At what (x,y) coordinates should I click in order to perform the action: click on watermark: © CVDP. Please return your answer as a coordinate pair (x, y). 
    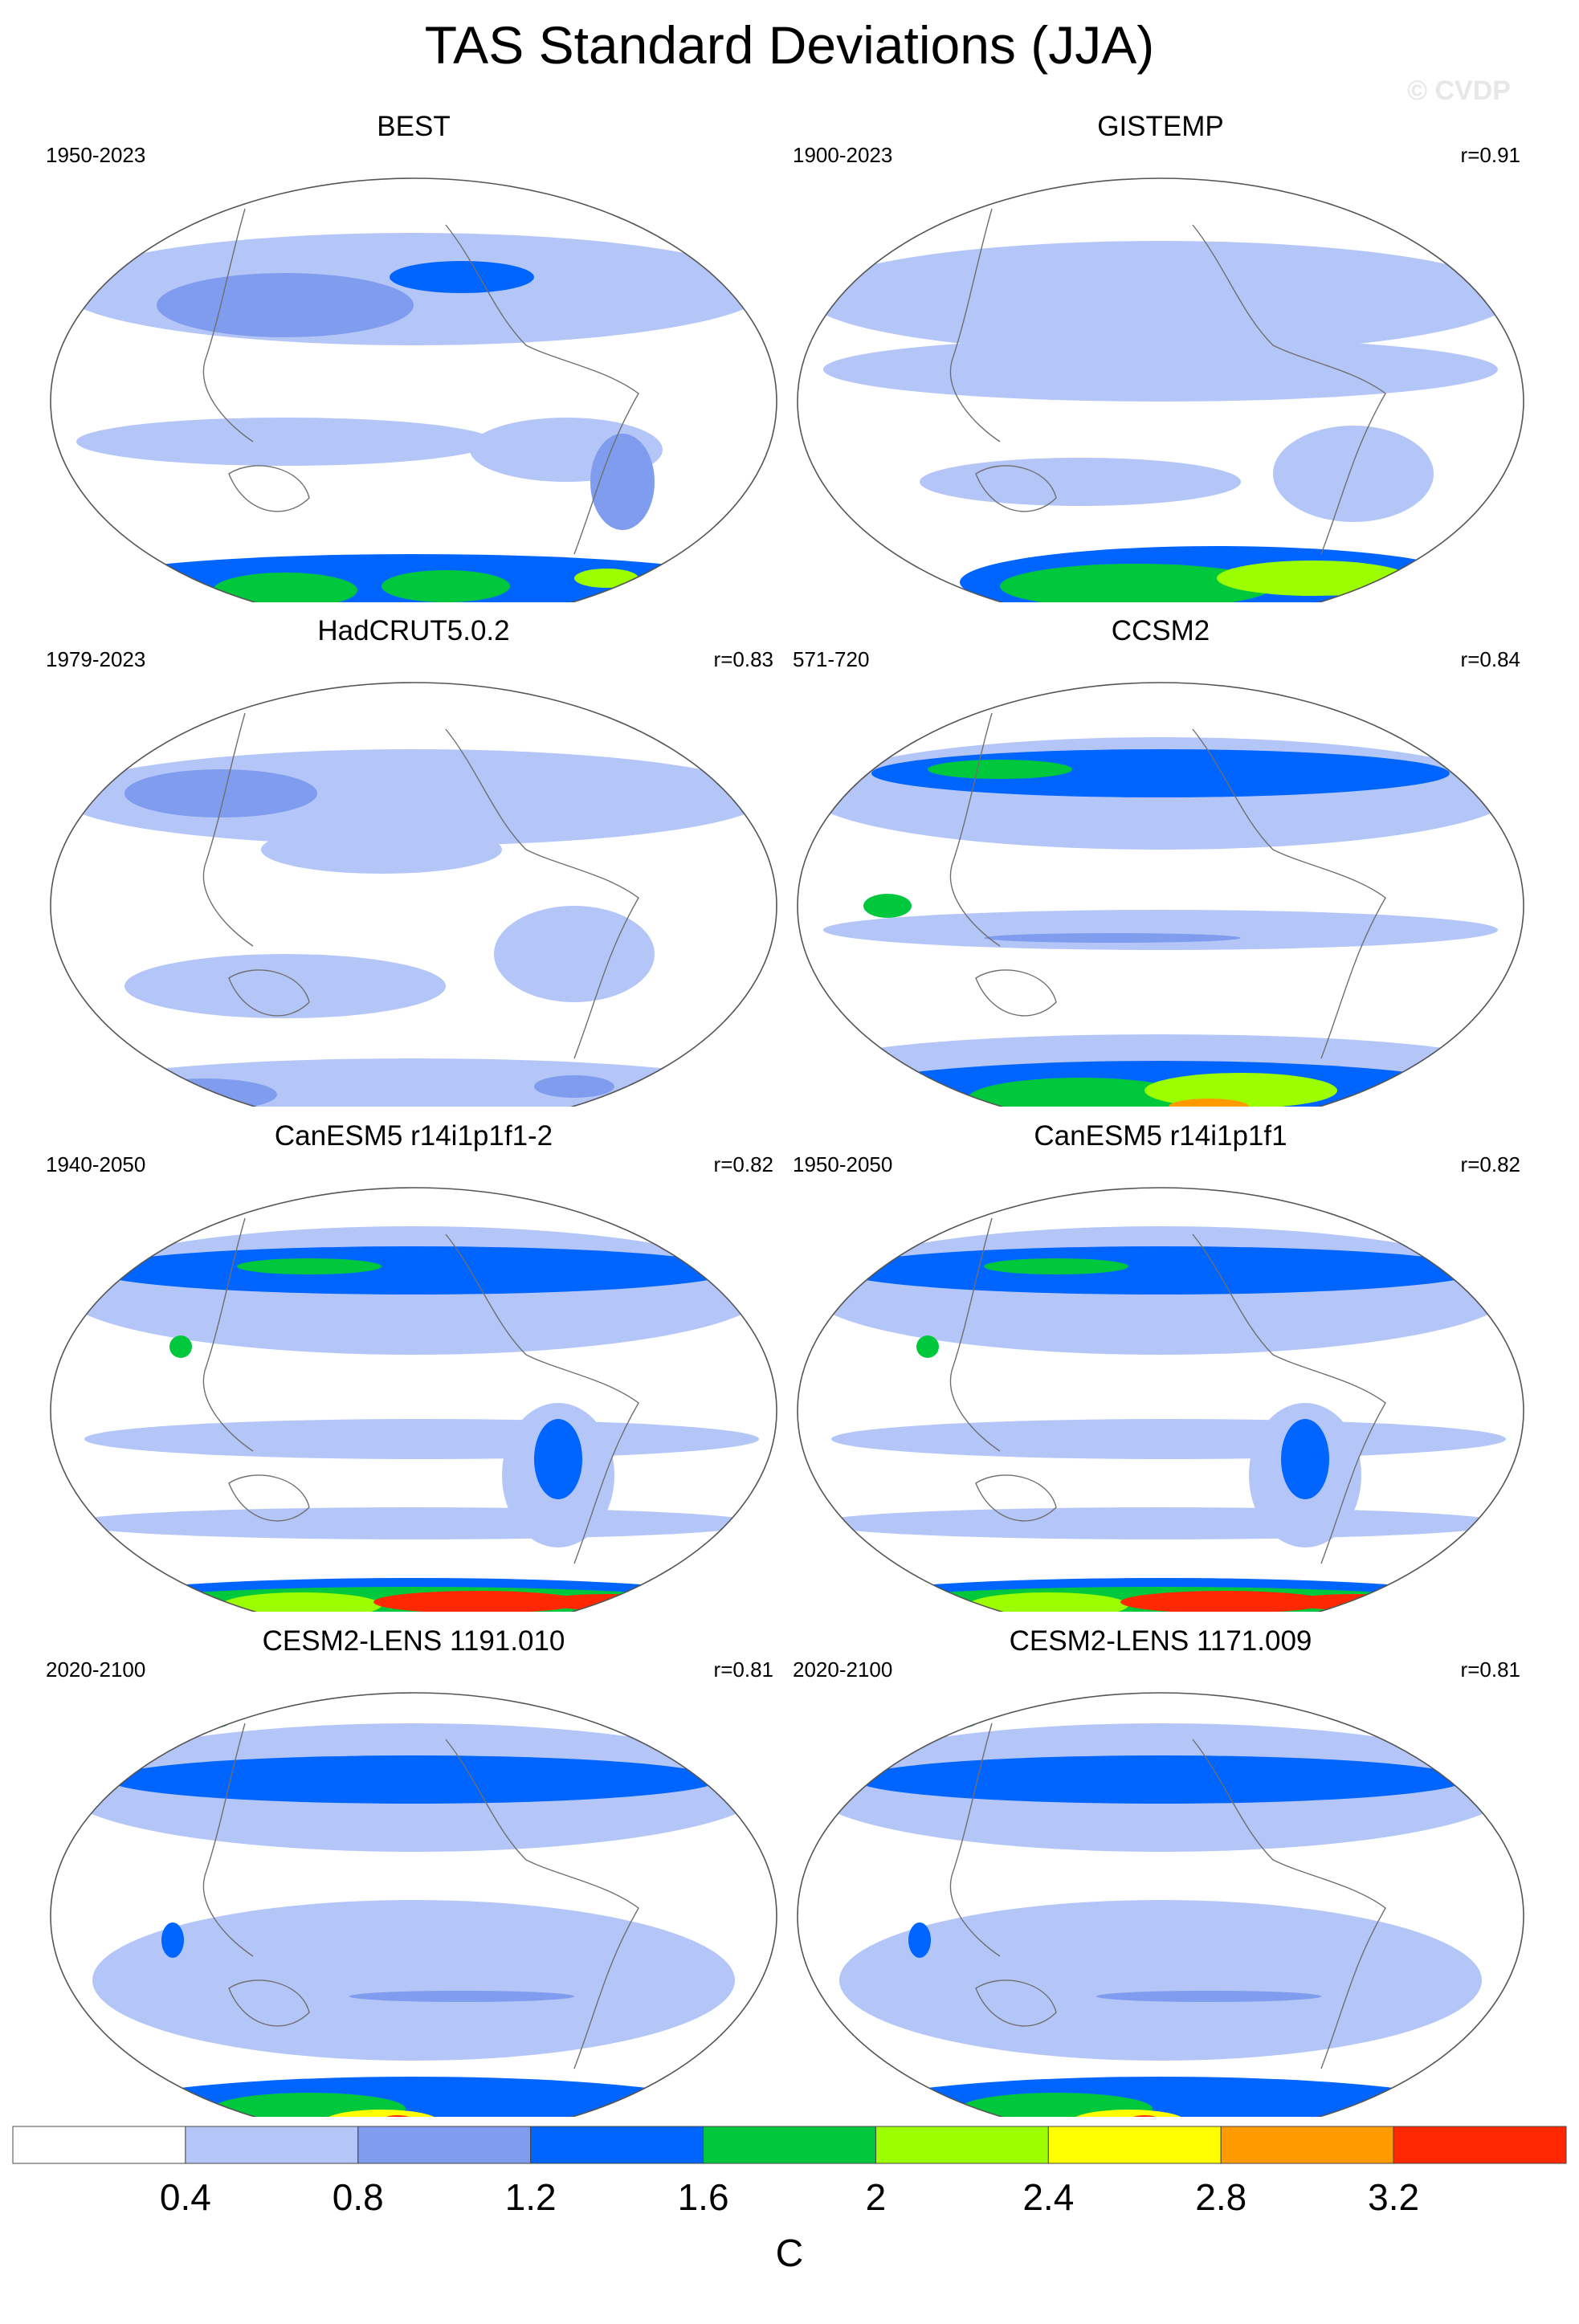
    Looking at the image, I should click on (1459, 91).